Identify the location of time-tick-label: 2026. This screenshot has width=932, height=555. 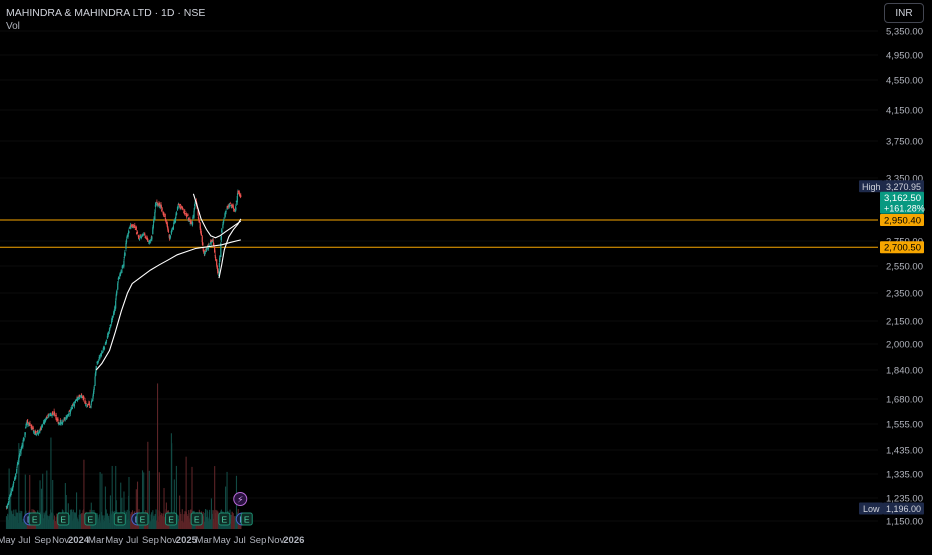
(293, 540).